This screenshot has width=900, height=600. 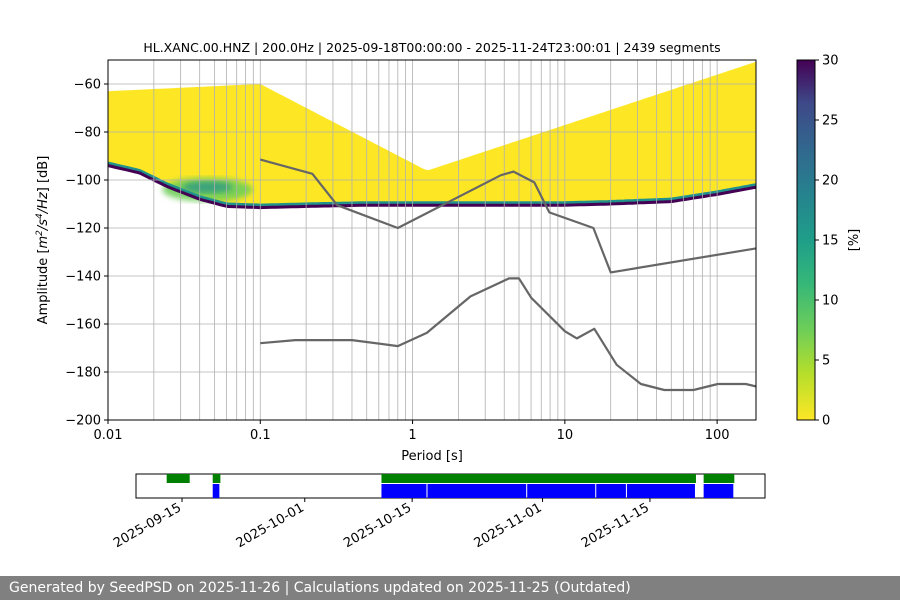 I want to click on colorbar-label: [%], so click(x=854, y=240).